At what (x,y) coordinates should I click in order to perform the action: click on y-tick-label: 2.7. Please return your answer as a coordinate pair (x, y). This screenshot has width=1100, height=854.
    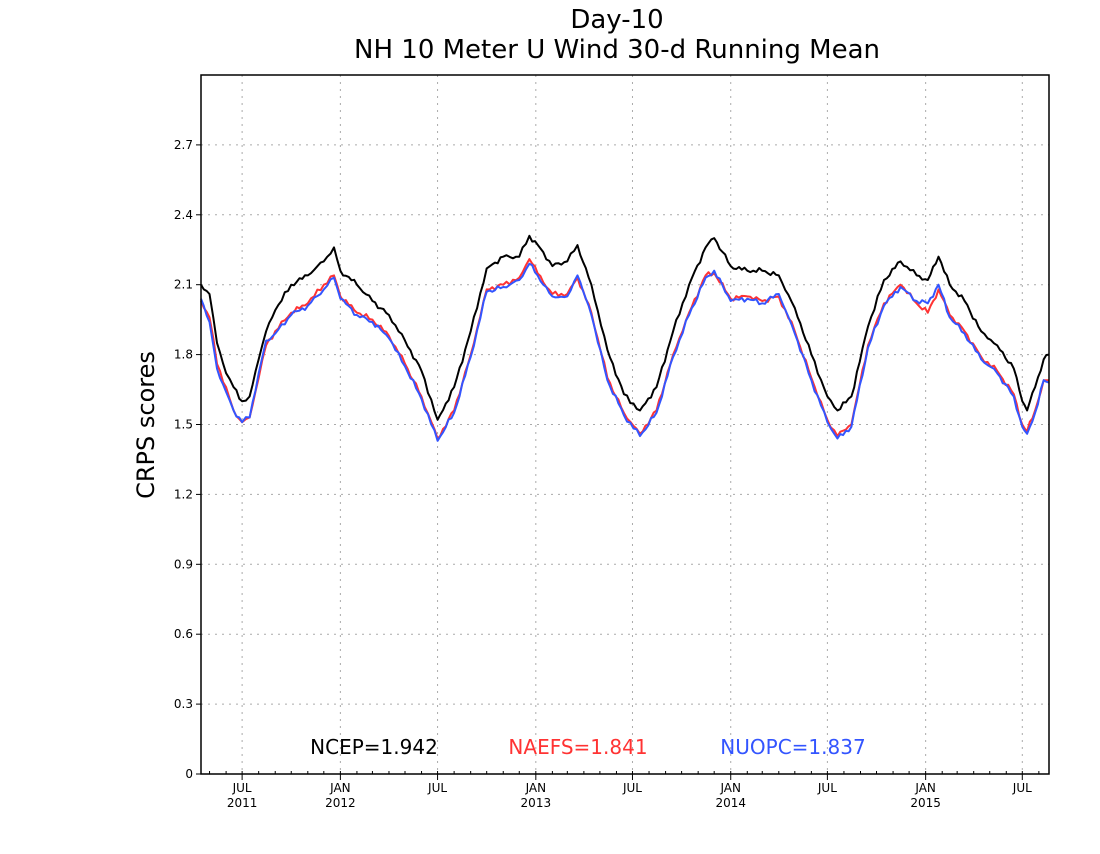
    Looking at the image, I should click on (183, 145).